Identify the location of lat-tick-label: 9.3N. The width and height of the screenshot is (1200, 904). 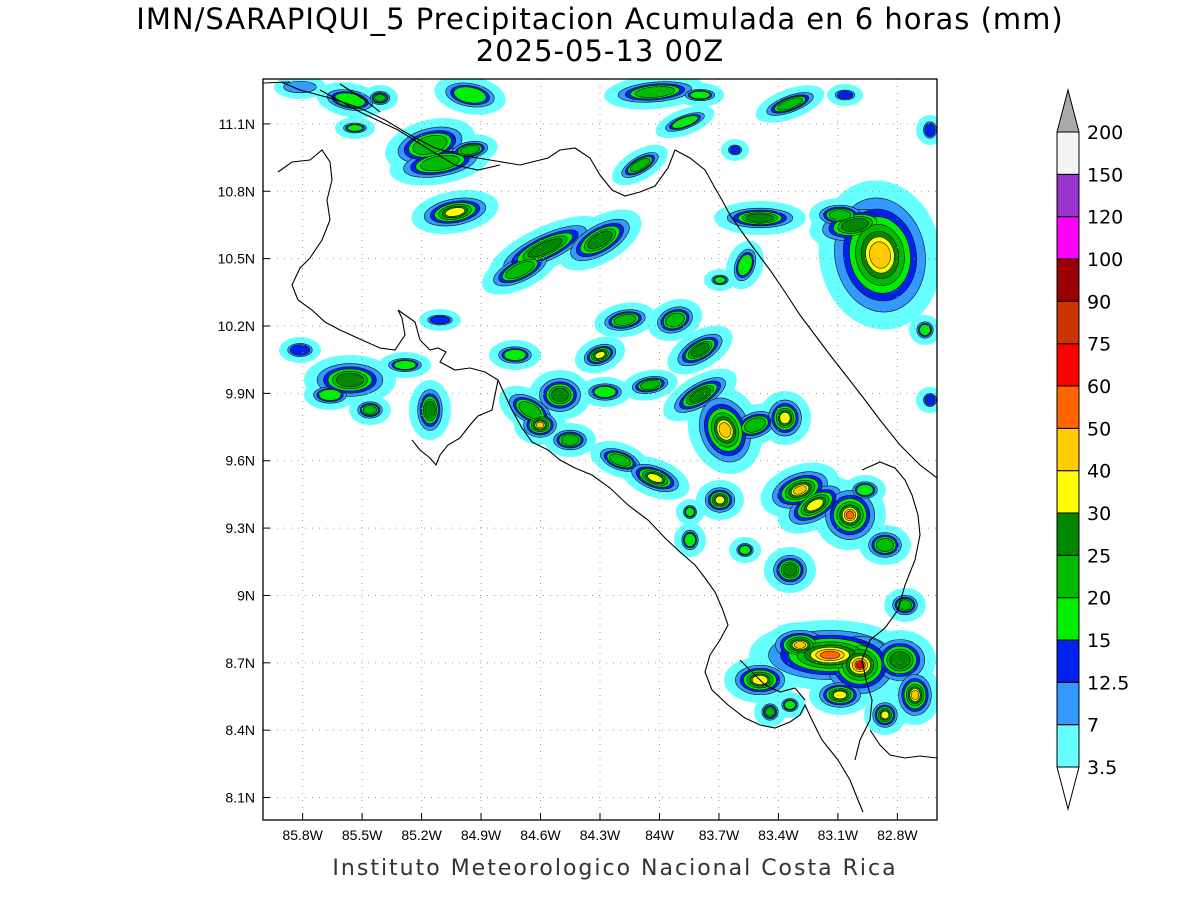
(240, 528).